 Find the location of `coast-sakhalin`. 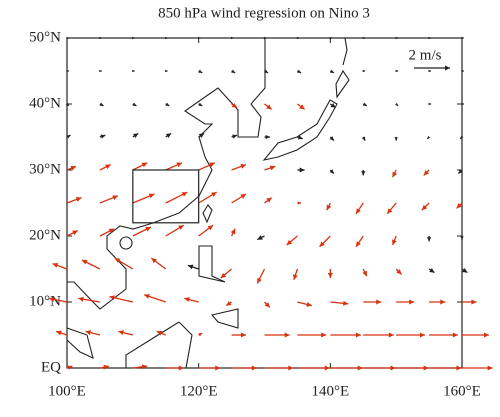

coast-sakhalin is located at coordinates (345, 51).